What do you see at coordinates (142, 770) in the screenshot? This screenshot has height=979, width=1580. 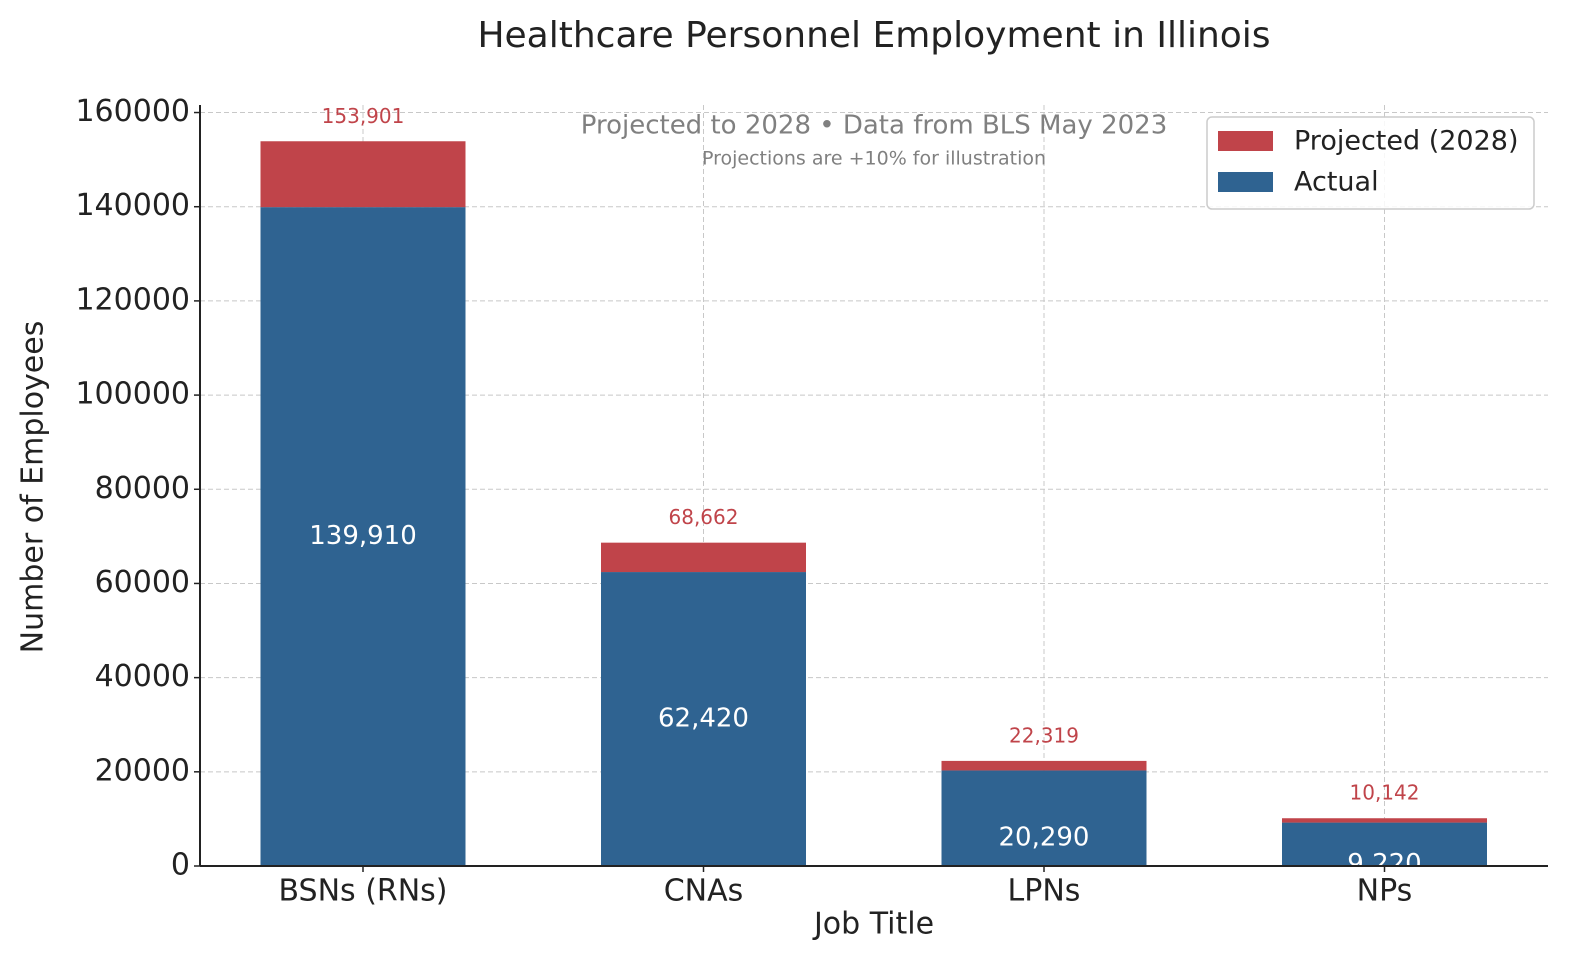 I see `y-tick-label: 20000` at bounding box center [142, 770].